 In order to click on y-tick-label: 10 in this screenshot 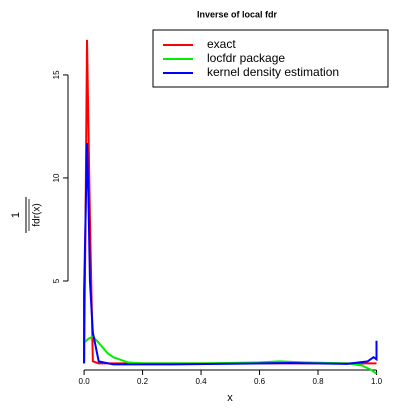, I will do `click(56, 177)`.